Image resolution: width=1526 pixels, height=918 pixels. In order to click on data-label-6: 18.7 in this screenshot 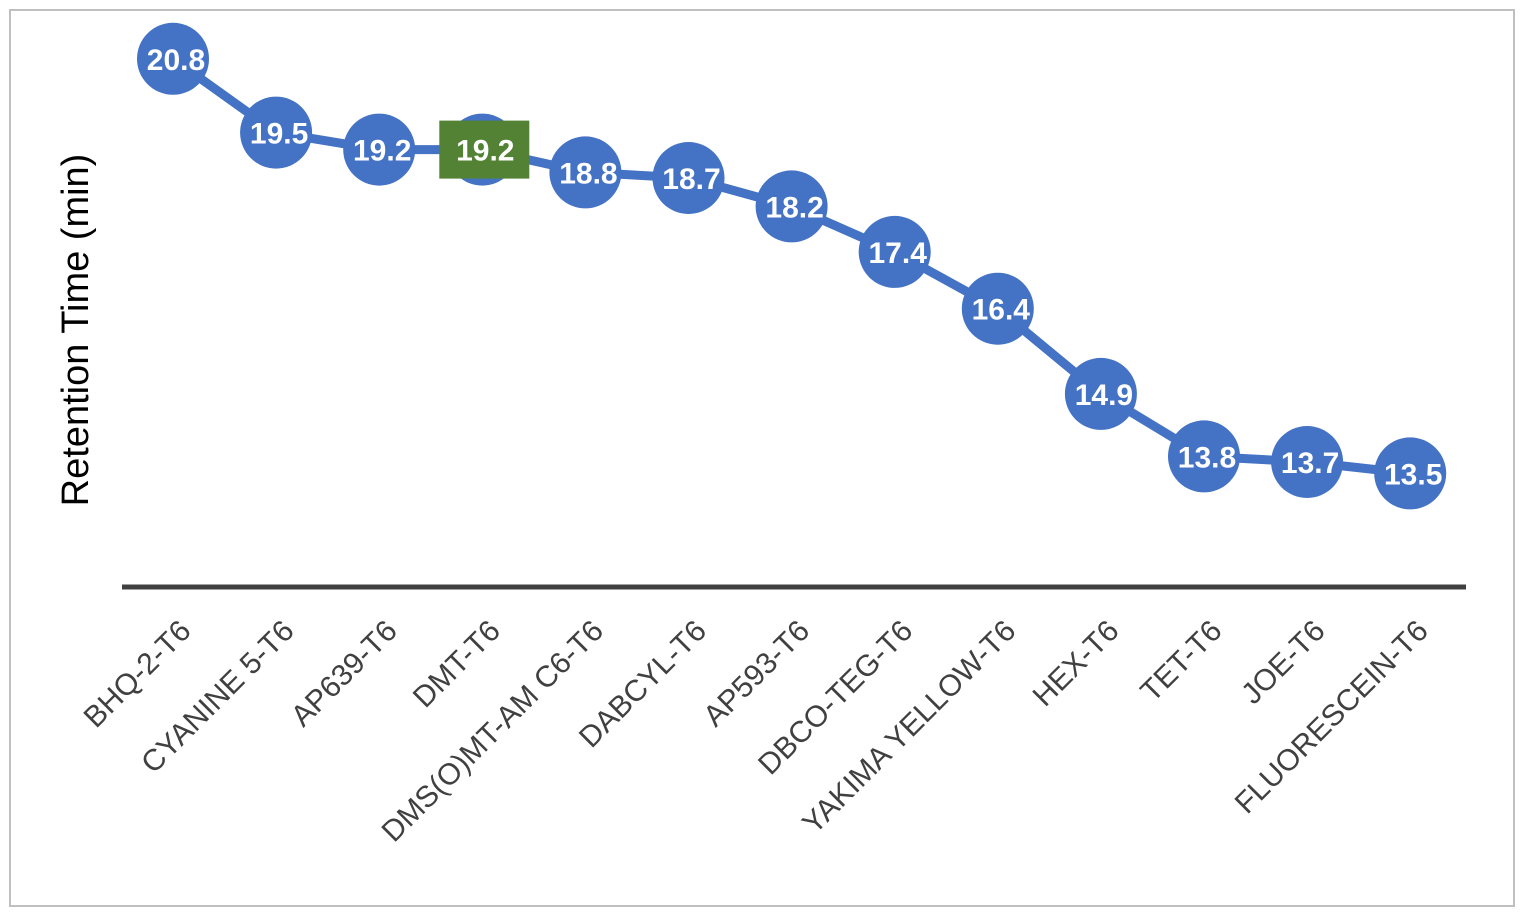, I will do `click(691, 179)`.